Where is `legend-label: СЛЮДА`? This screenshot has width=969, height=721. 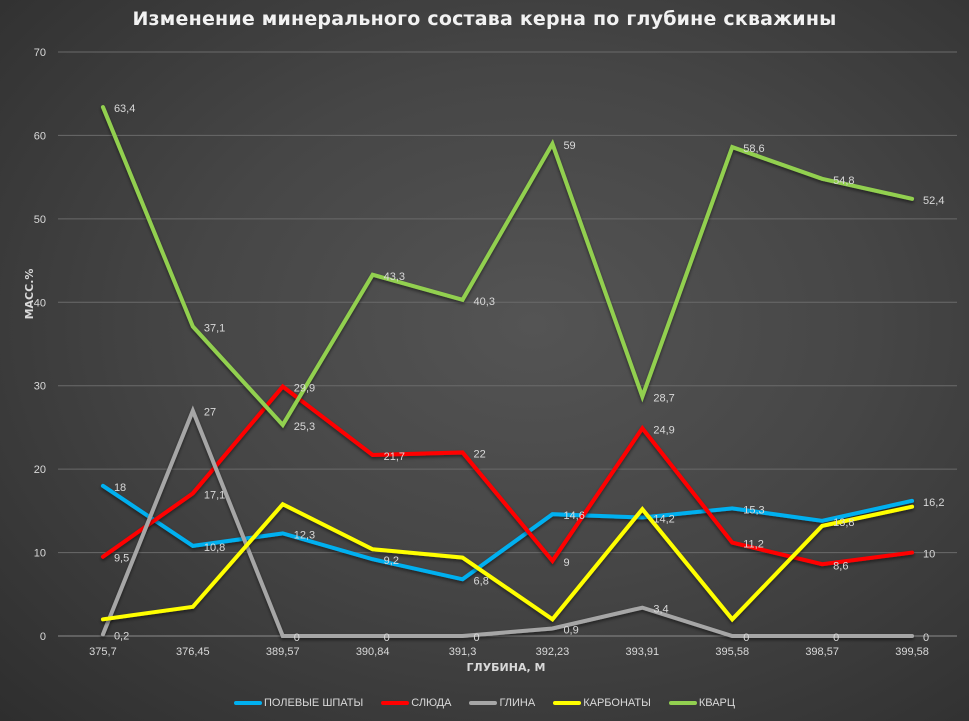 legend-label: СЛЮДА is located at coordinates (431, 703).